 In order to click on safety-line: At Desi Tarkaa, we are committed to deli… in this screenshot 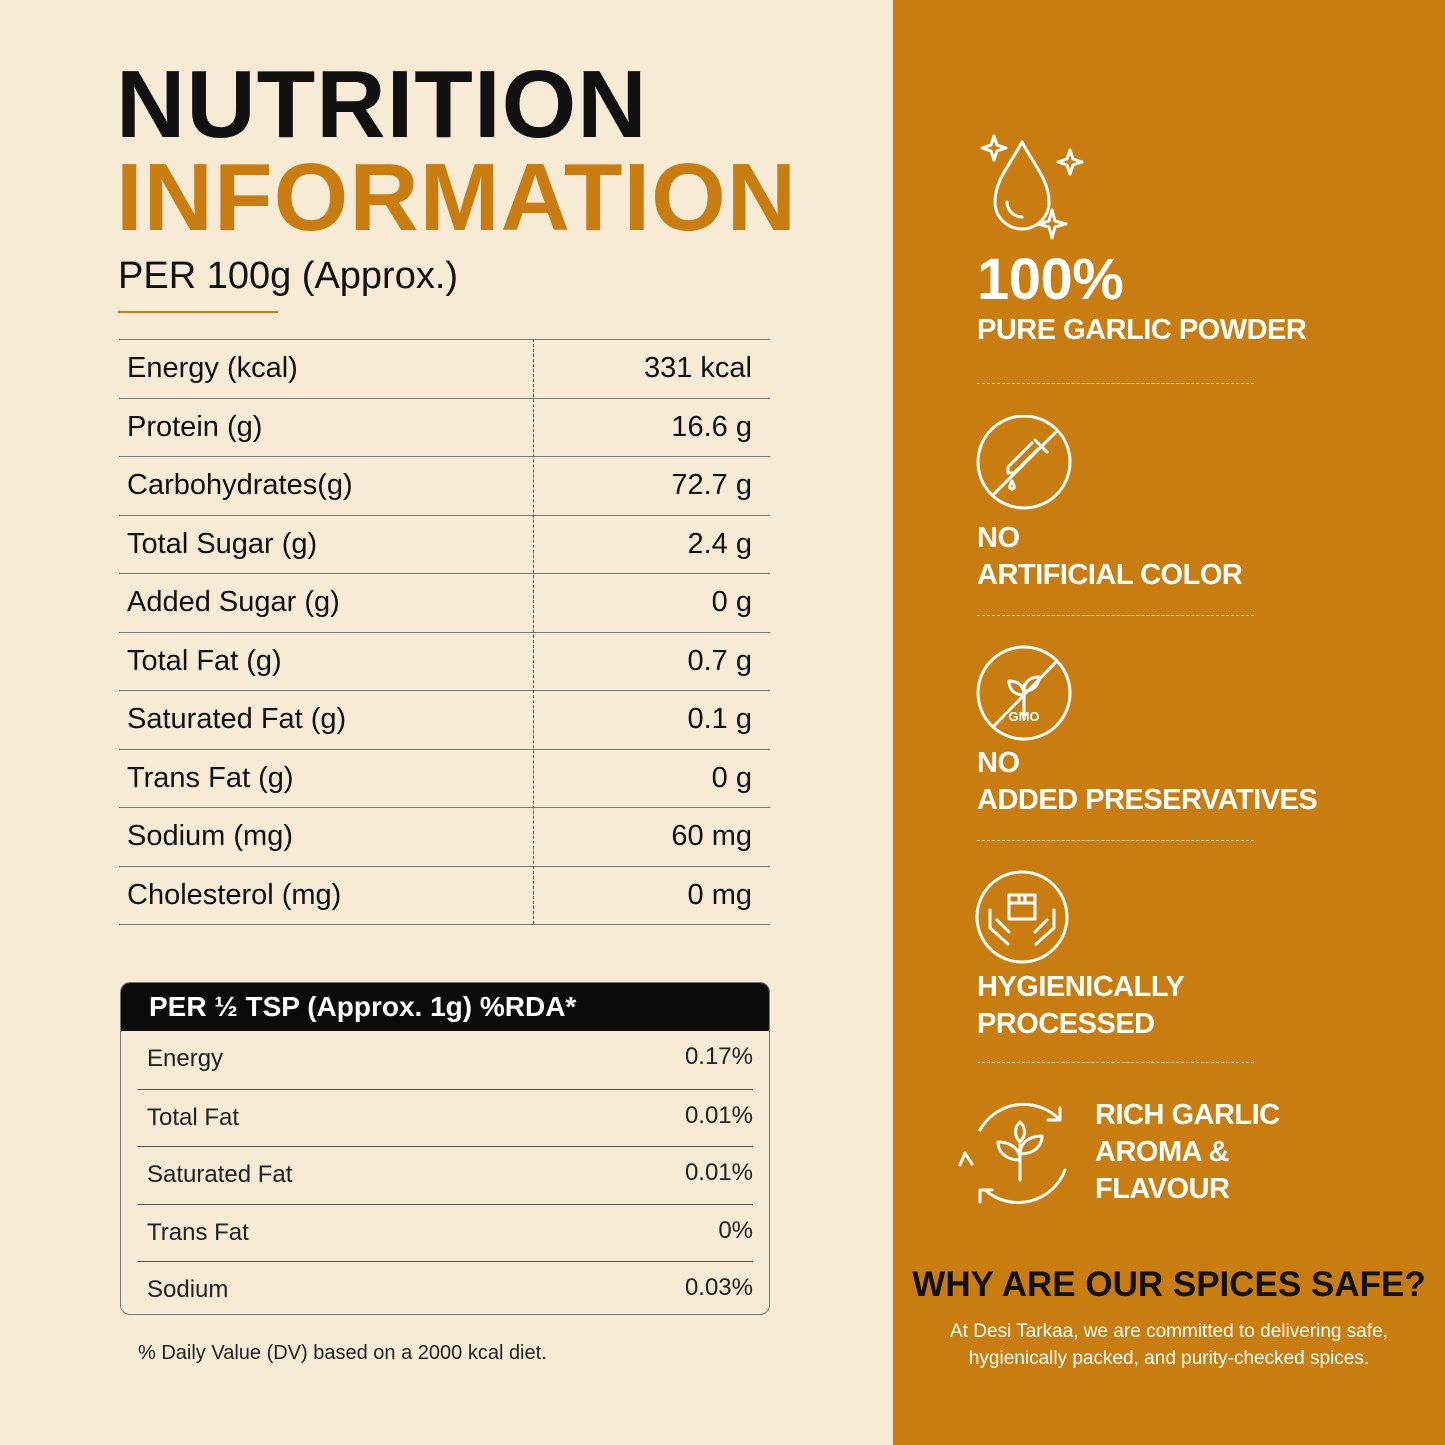, I will do `click(1169, 1331)`.